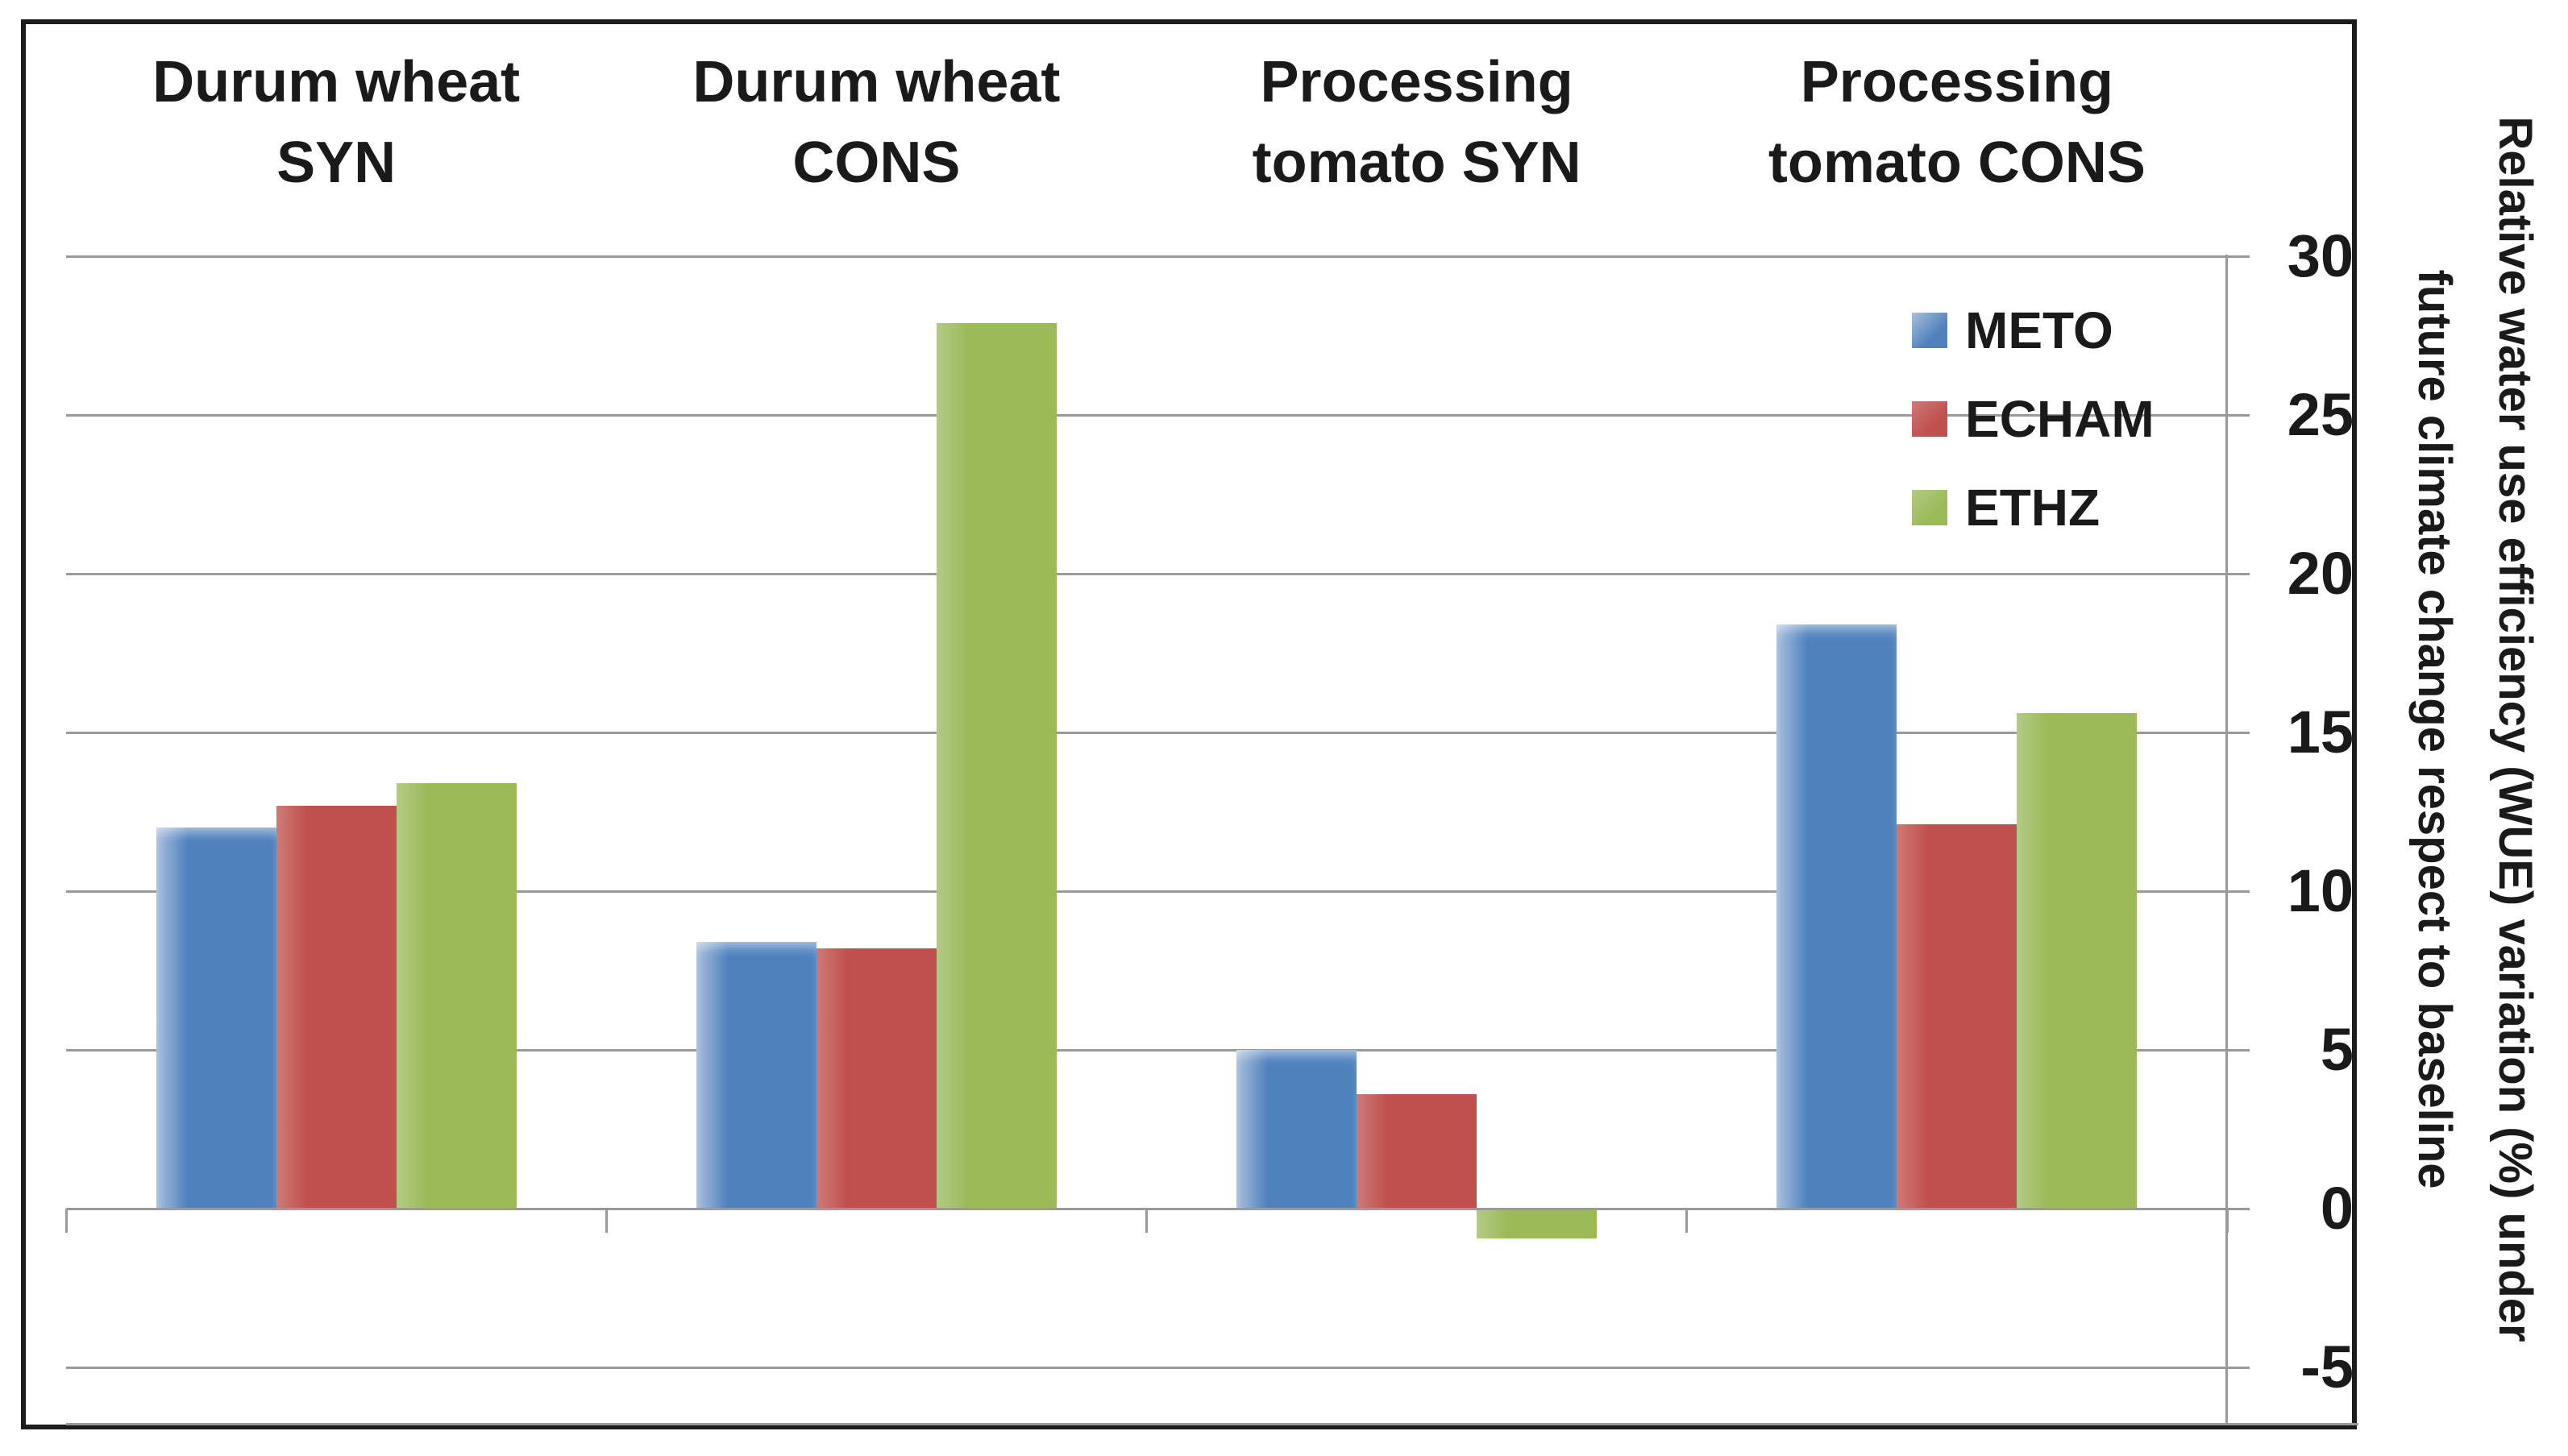  What do you see at coordinates (2320, 732) in the screenshot?
I see `ytick-label-15: 15` at bounding box center [2320, 732].